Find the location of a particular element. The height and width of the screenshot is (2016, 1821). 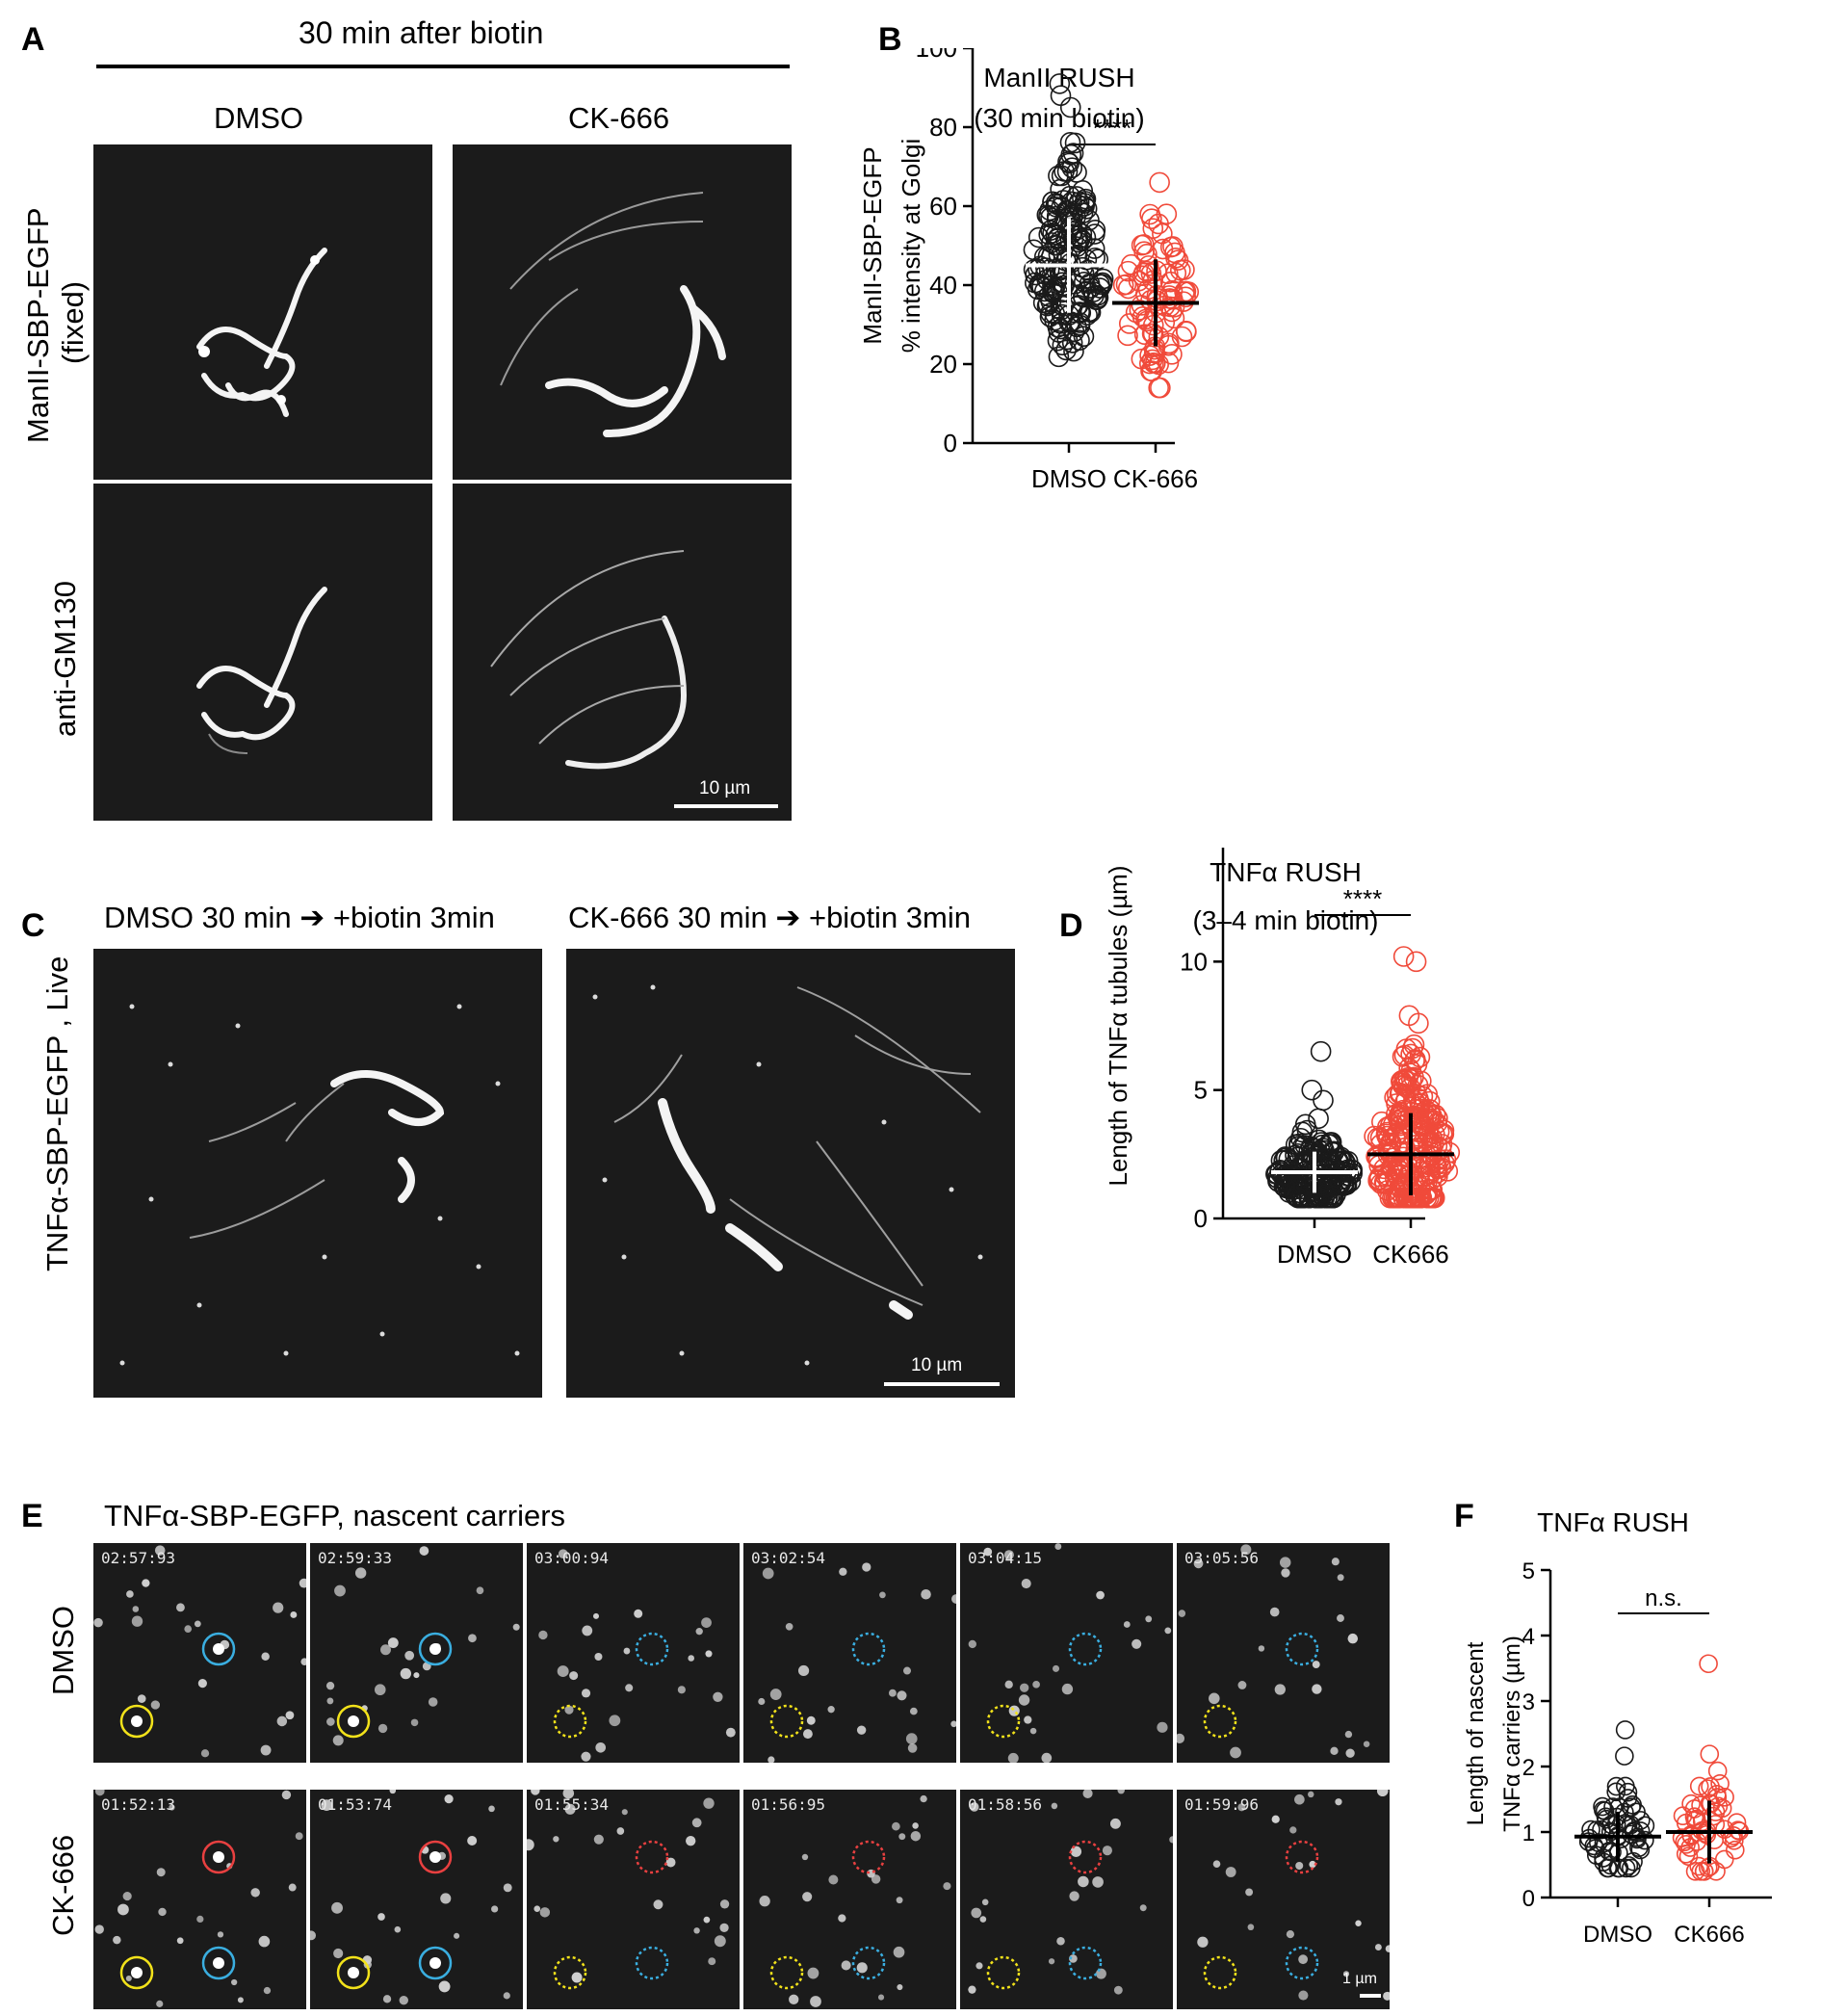

x-tick-label: CK-666 is located at coordinates (1155, 478).